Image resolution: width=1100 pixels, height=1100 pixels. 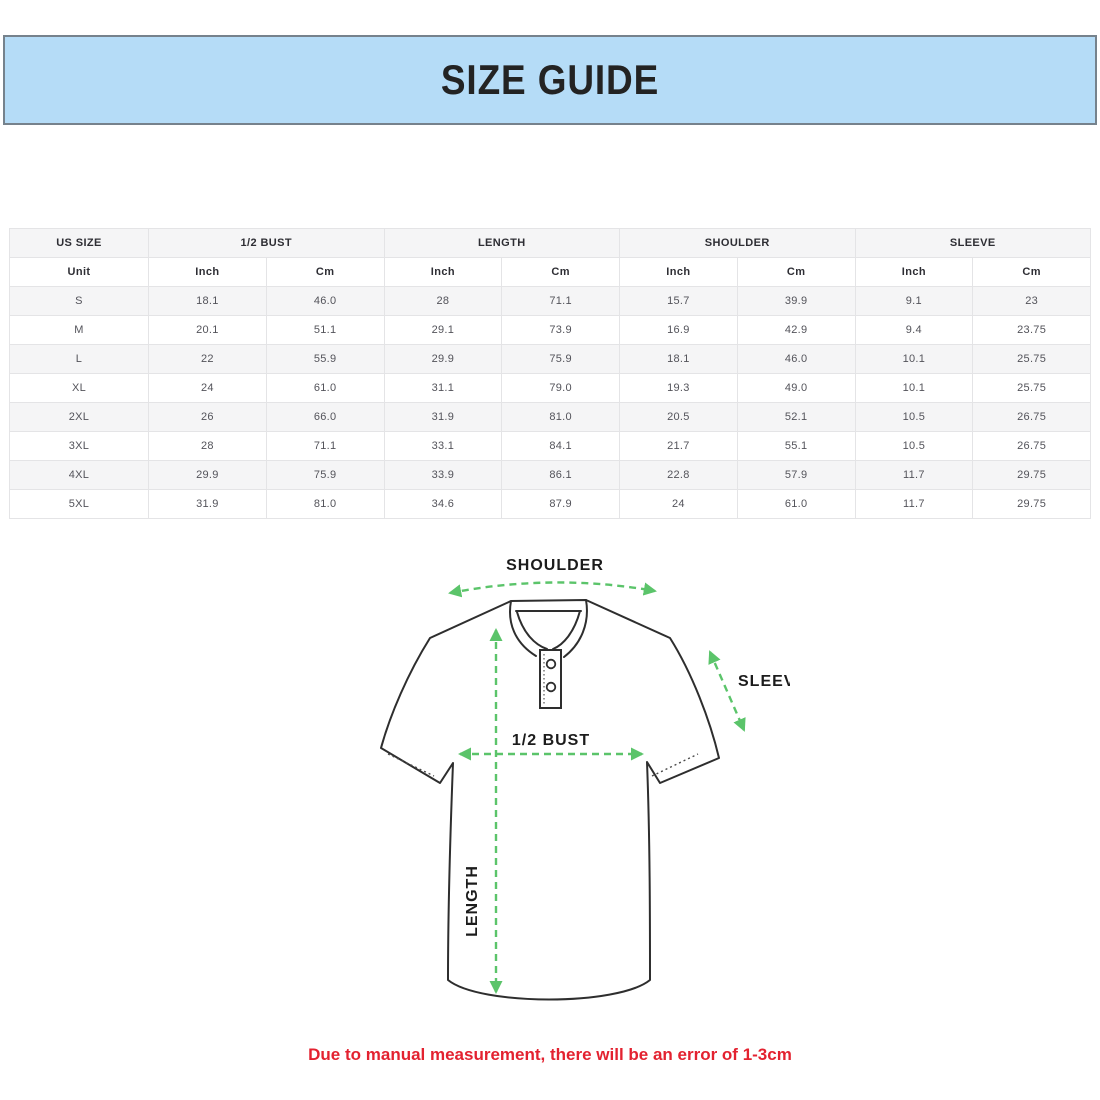 What do you see at coordinates (678, 388) in the screenshot?
I see `table-cell: 19.3` at bounding box center [678, 388].